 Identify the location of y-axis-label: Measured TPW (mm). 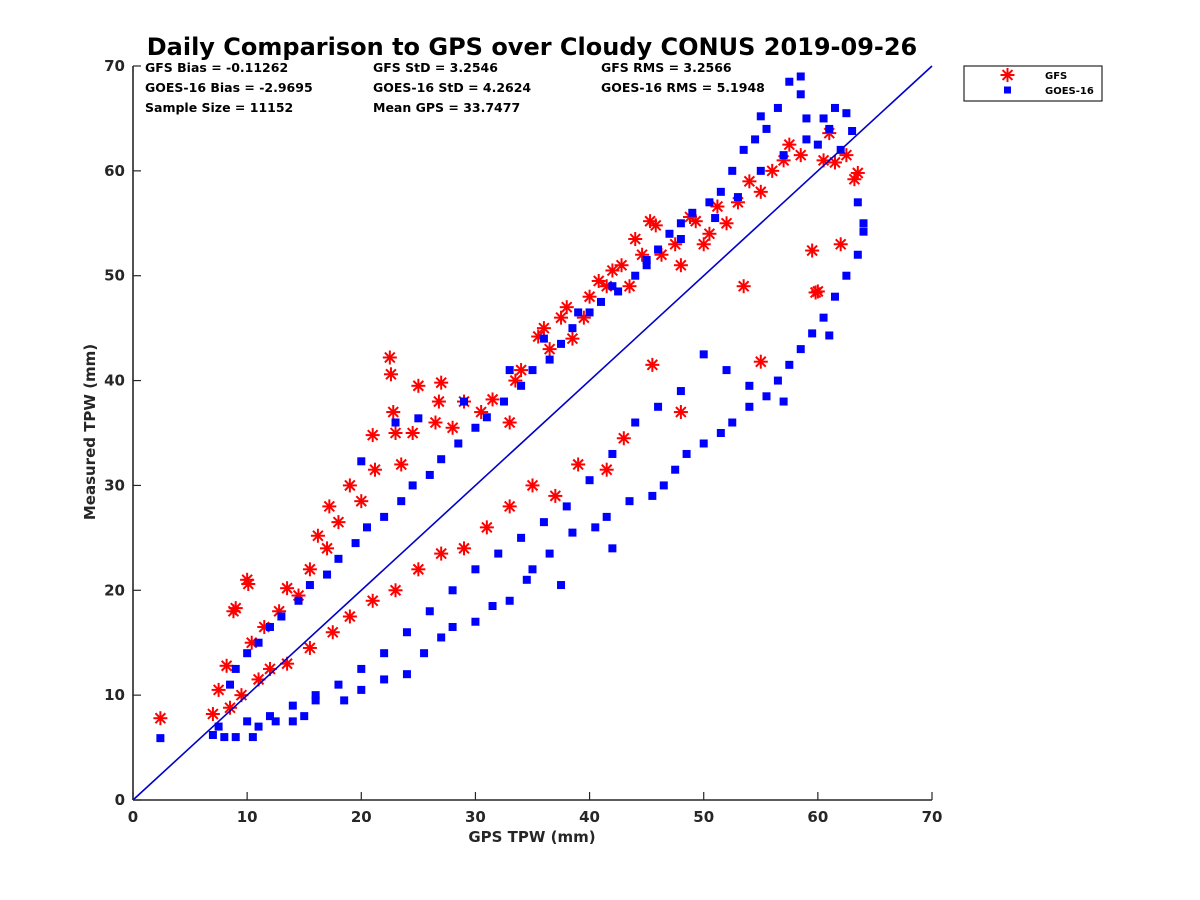
(90, 432).